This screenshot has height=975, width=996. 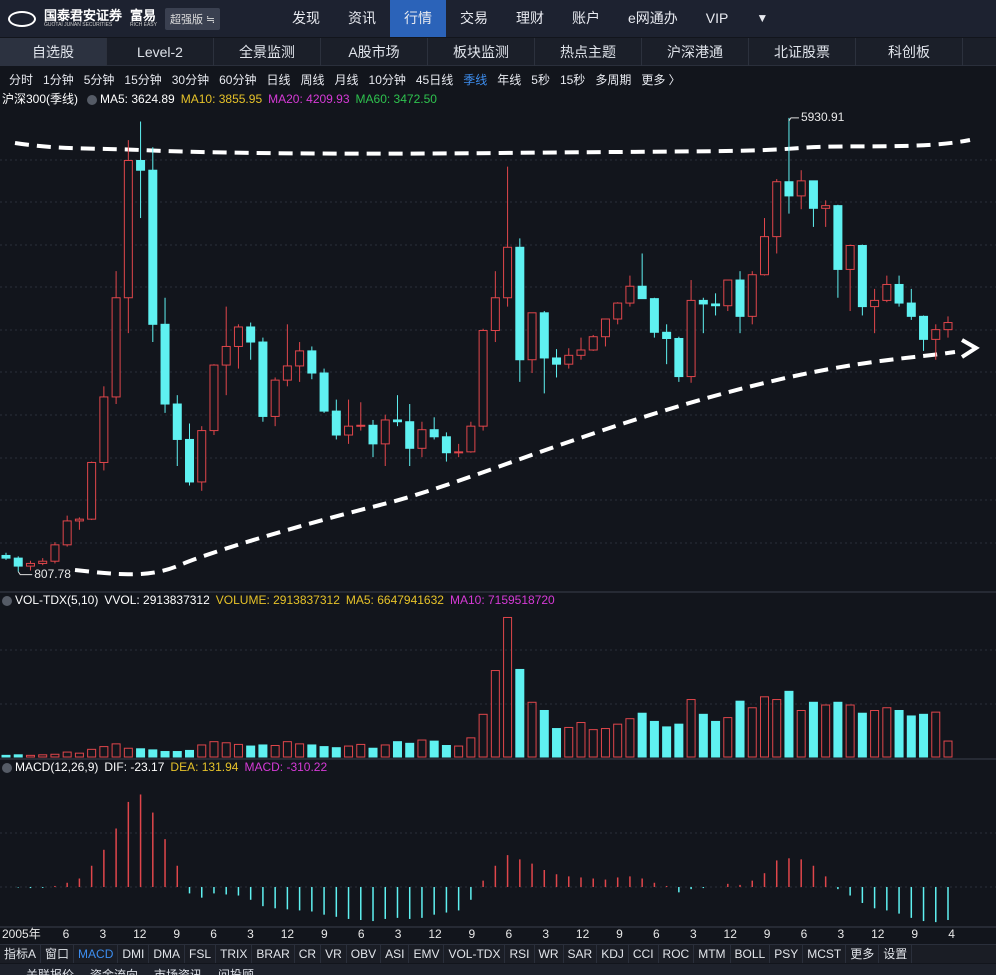 I want to click on period-button: 日线, so click(x=278, y=79).